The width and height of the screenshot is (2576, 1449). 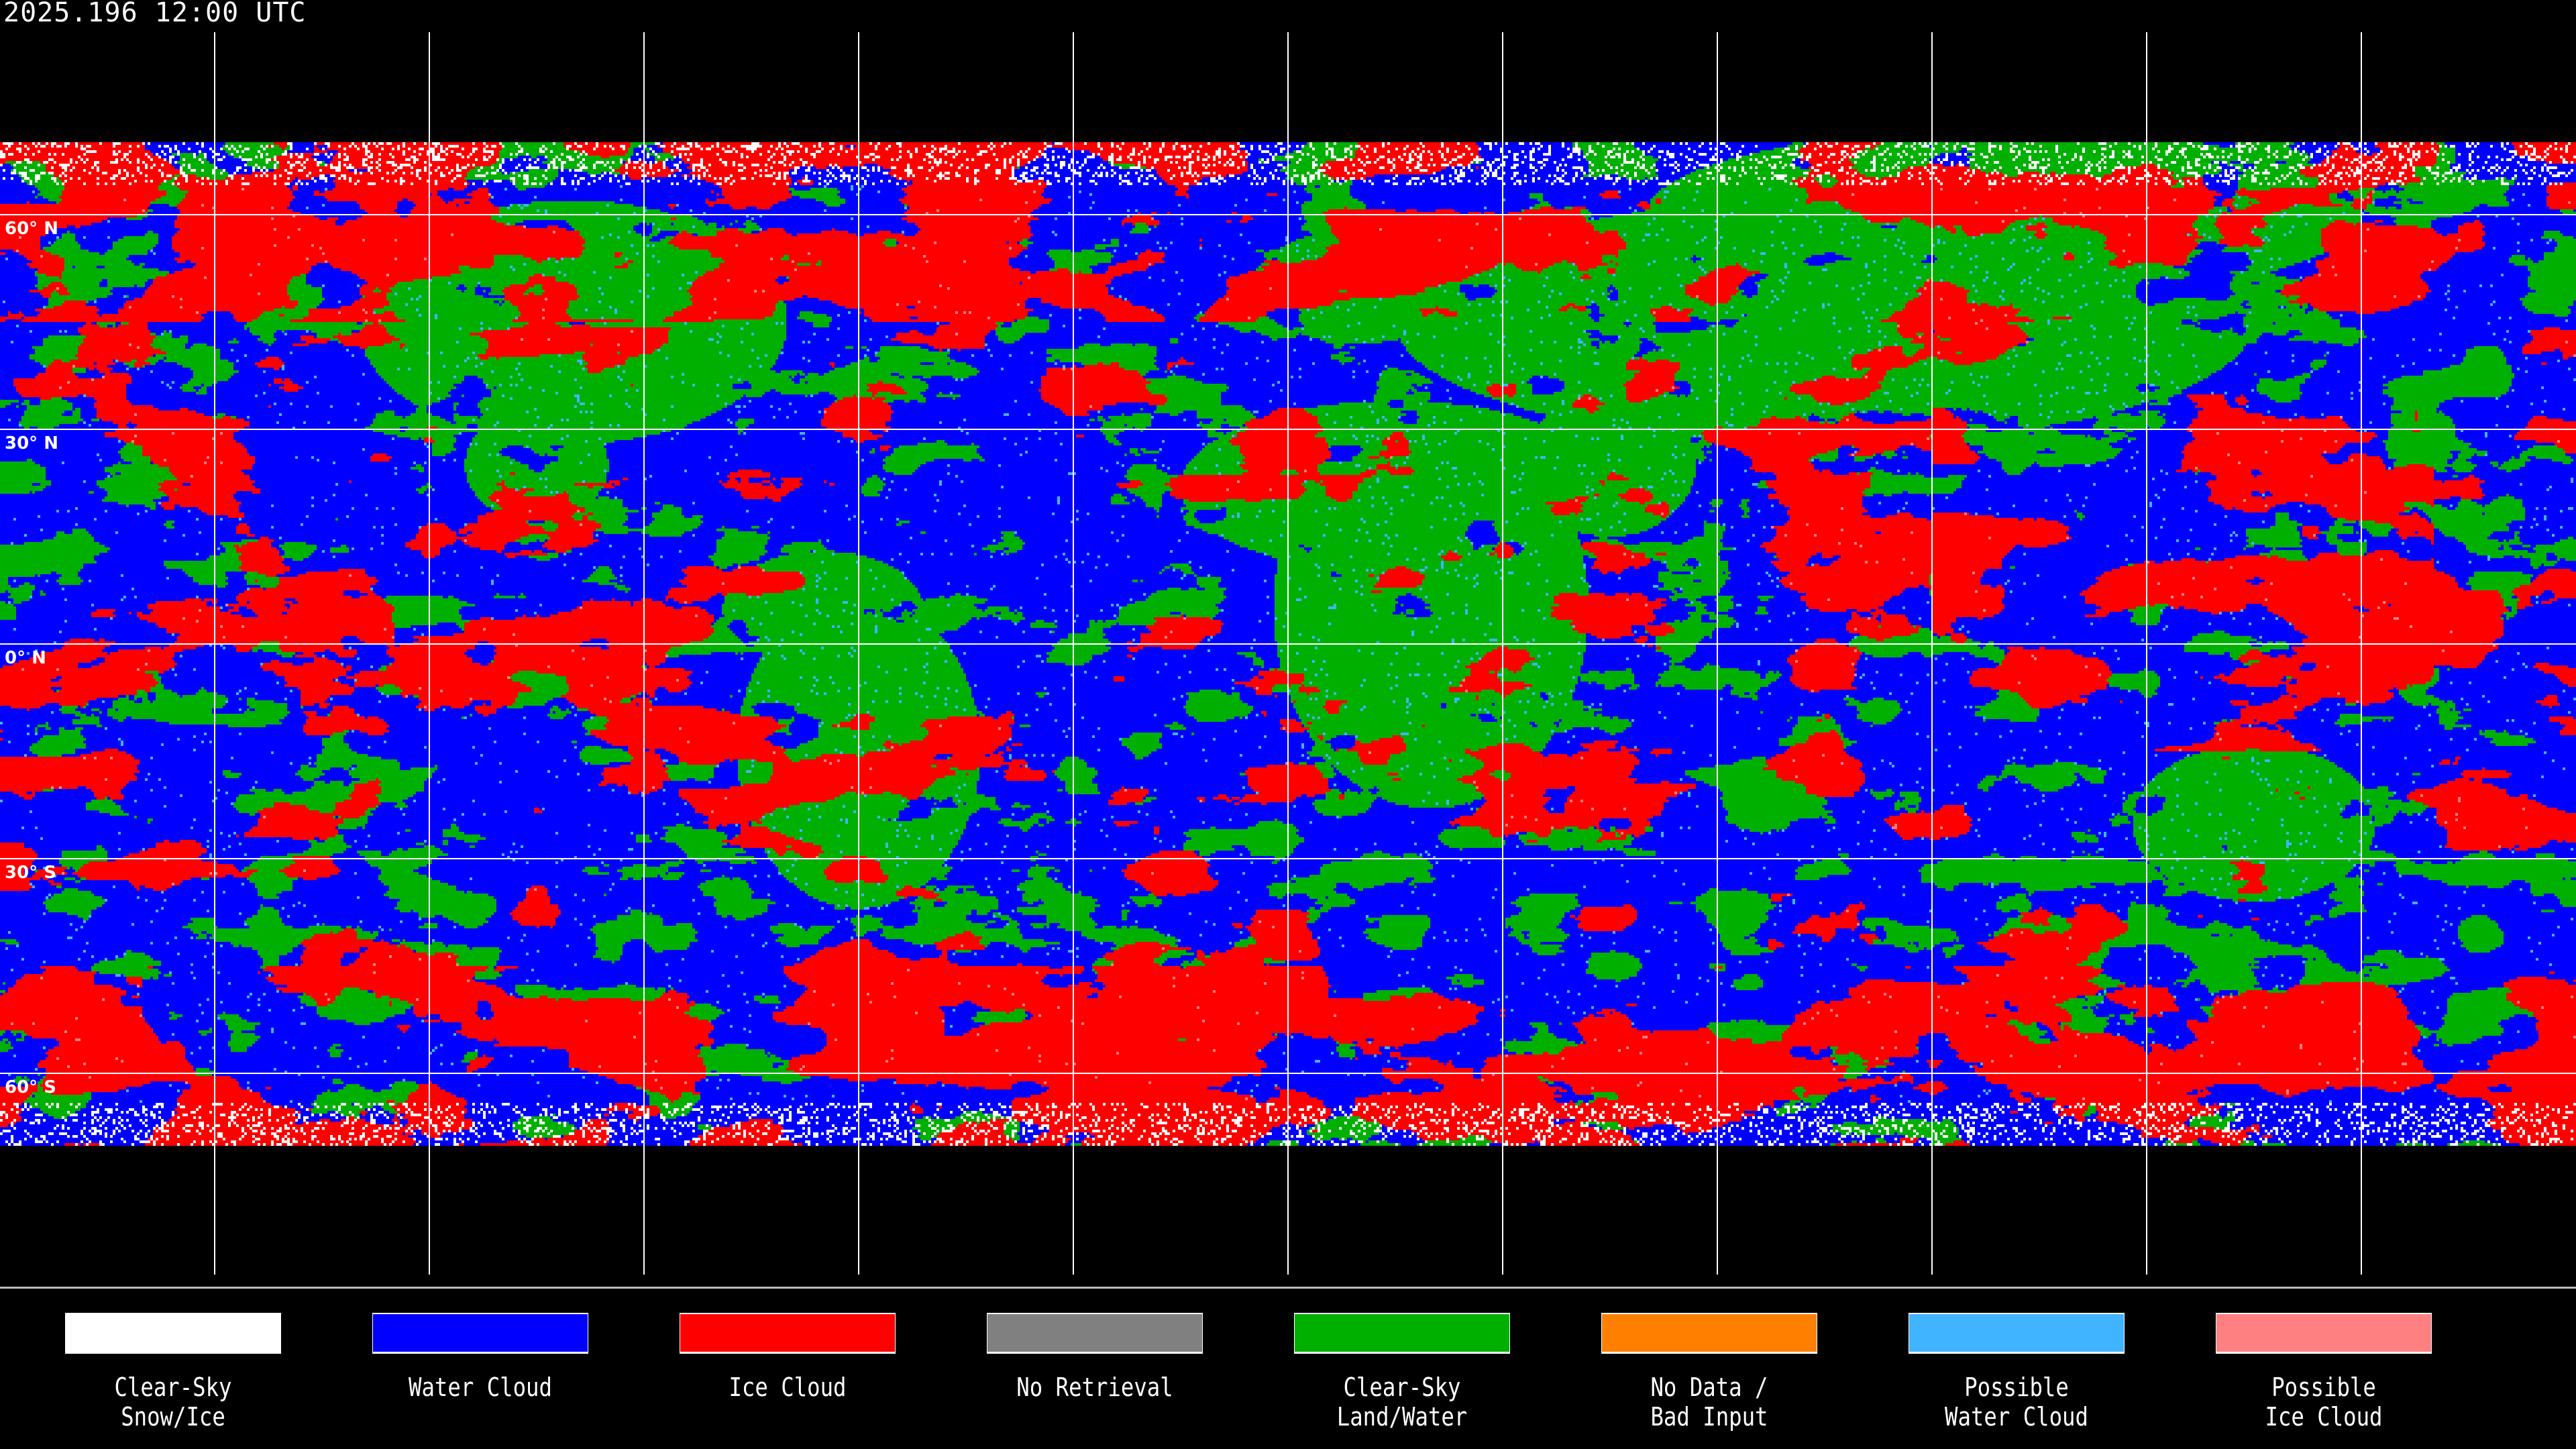 I want to click on legend-item: Water Cloud, so click(x=480, y=1357).